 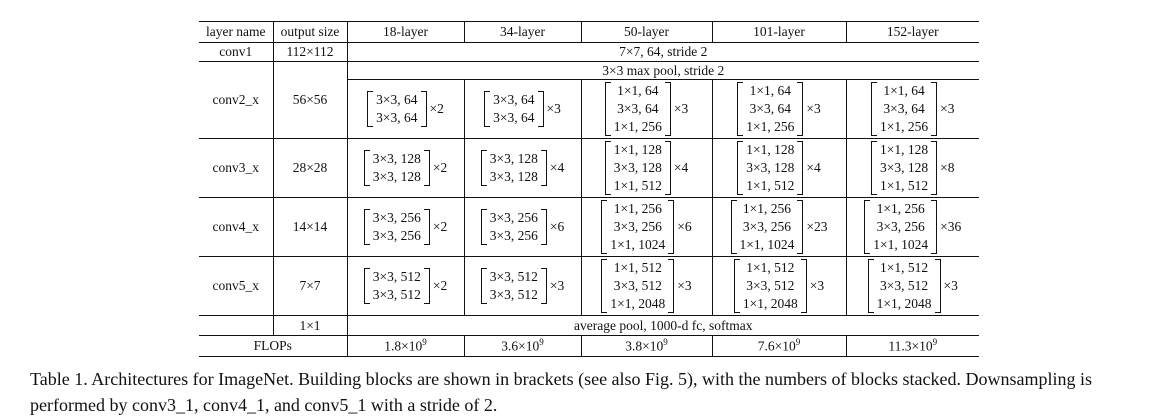 What do you see at coordinates (309, 168) in the screenshot?
I see `output-size-cell: 28×28` at bounding box center [309, 168].